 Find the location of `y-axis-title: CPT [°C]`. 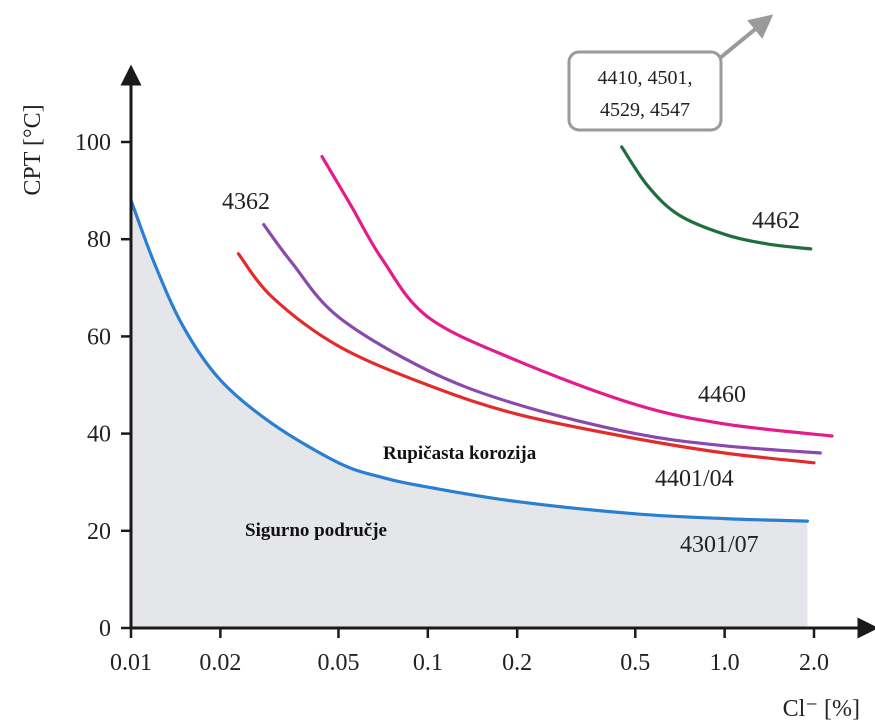

y-axis-title: CPT [°C] is located at coordinates (33, 149).